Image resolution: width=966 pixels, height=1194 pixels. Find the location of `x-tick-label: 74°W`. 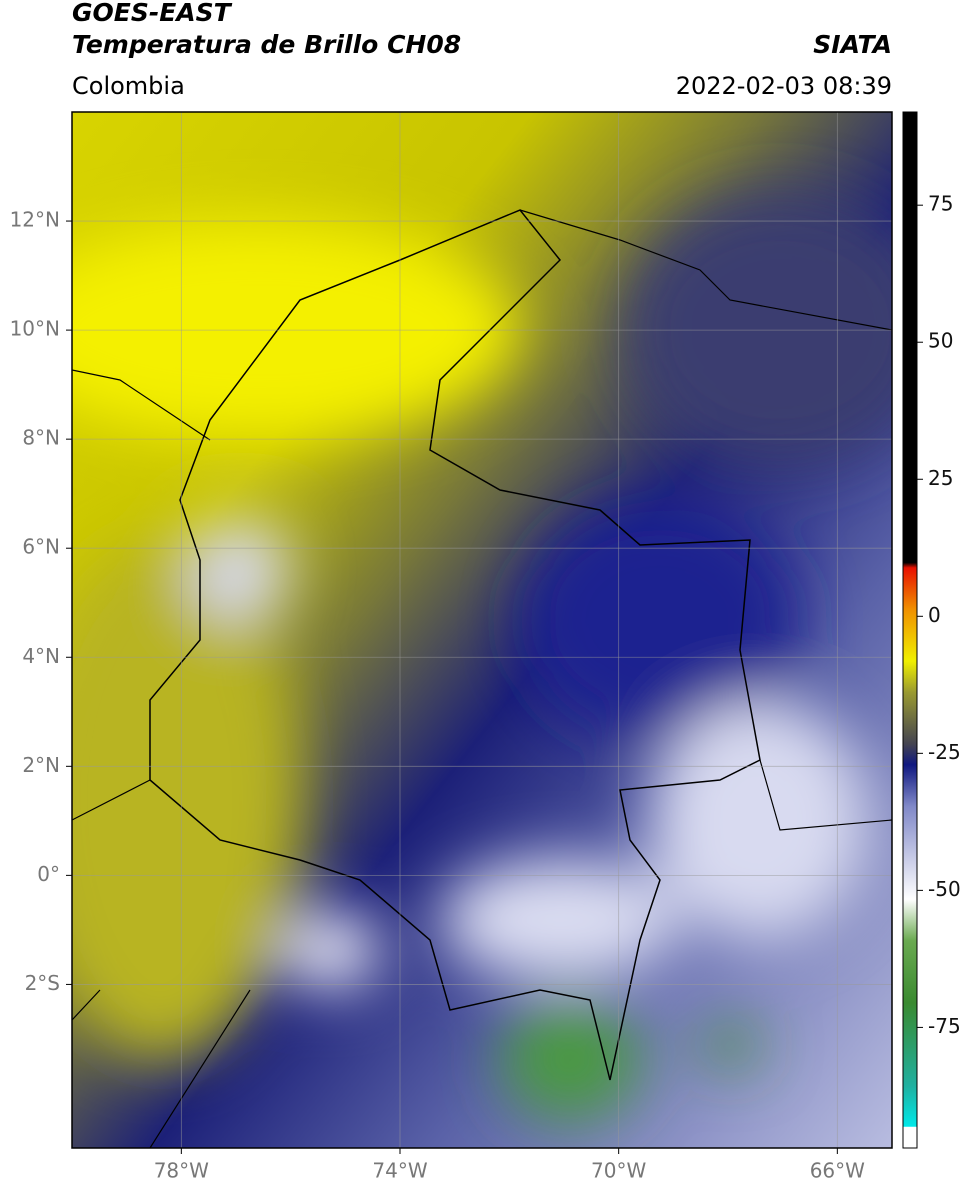

x-tick-label: 74°W is located at coordinates (399, 1171).